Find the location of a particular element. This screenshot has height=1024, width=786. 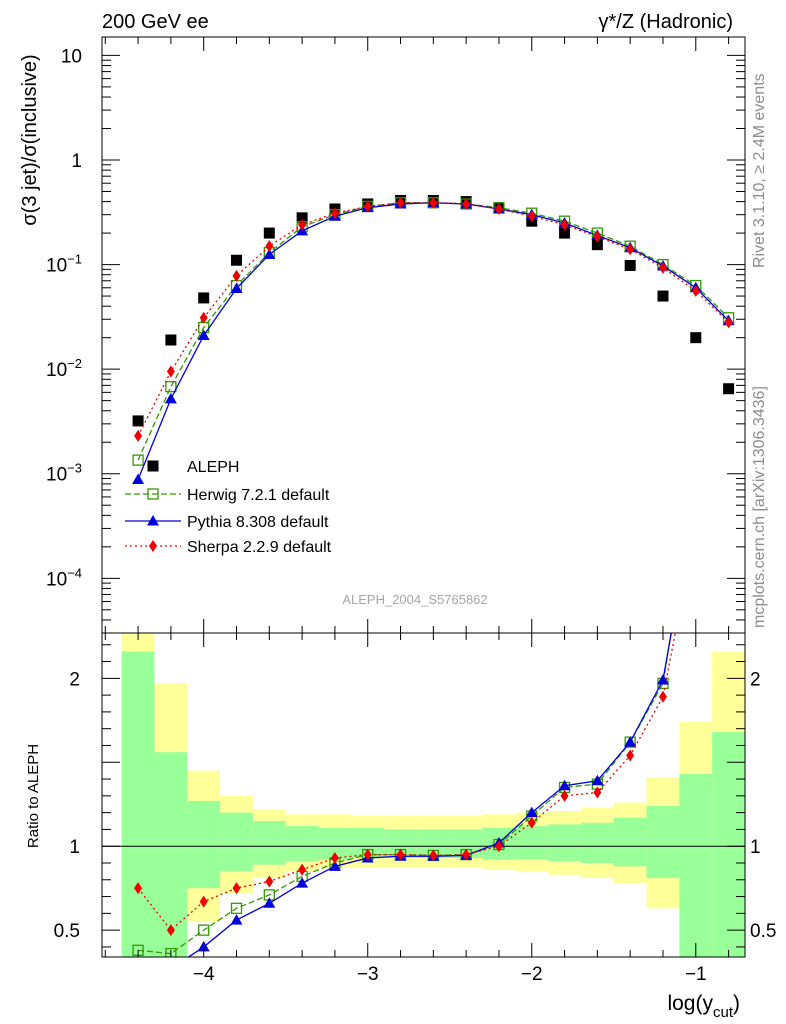

legend-label: Pythia 8.308 default is located at coordinates (258, 522).